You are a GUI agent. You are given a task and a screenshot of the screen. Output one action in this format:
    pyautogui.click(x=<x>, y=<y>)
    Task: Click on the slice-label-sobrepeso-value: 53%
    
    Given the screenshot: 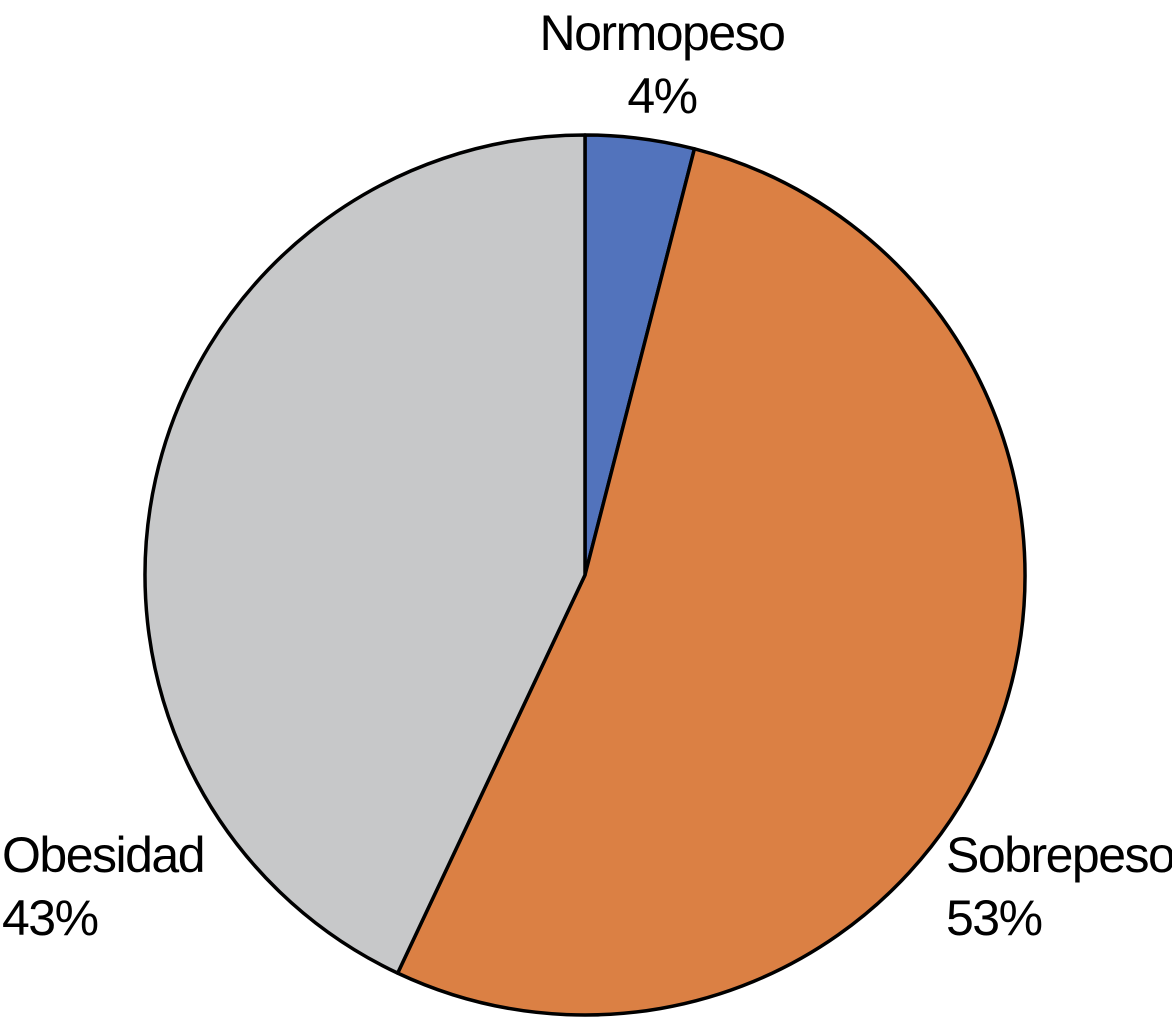 What is the action you would take?
    pyautogui.click(x=994, y=918)
    